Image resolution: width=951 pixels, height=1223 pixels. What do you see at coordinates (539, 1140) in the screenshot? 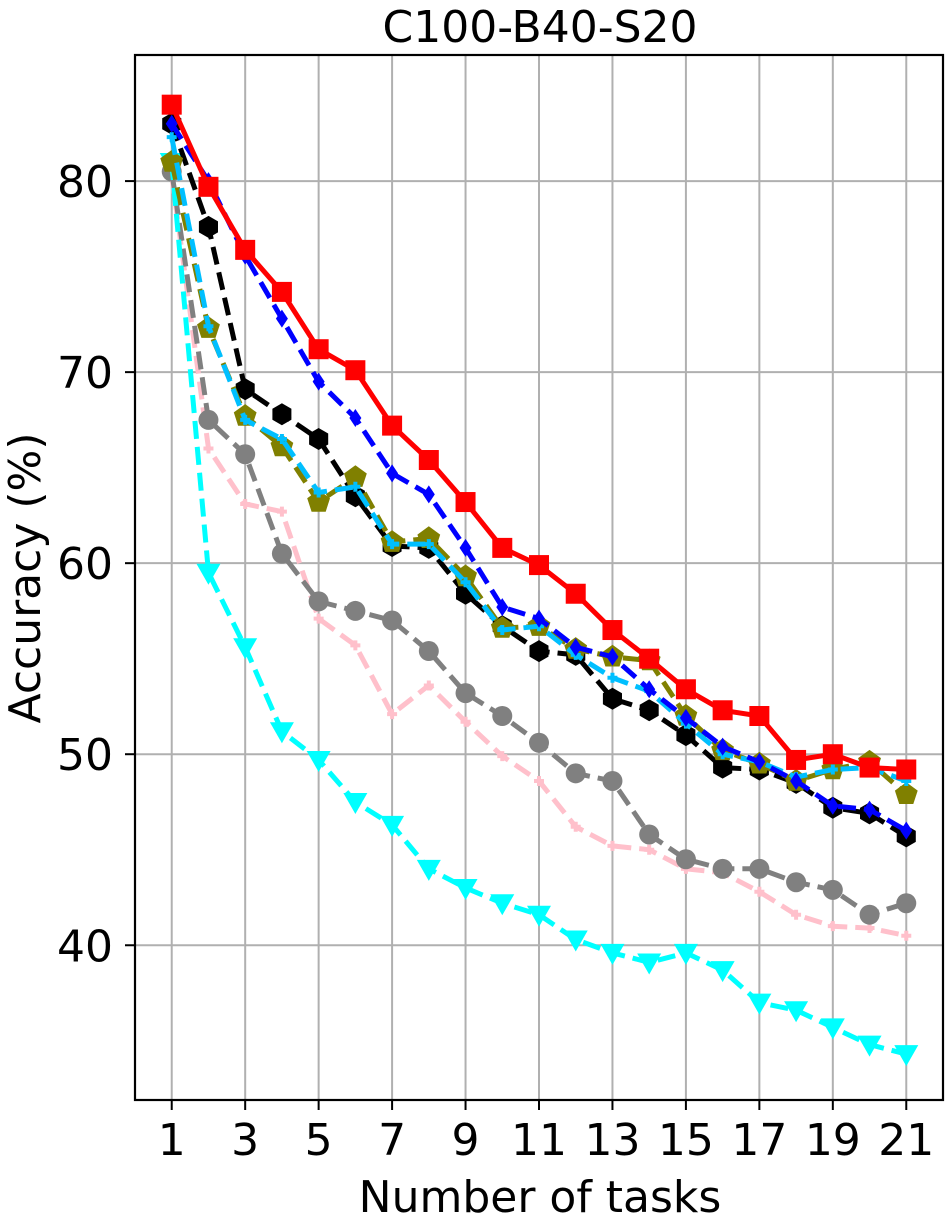
I see `x-tick-label: 11` at bounding box center [539, 1140].